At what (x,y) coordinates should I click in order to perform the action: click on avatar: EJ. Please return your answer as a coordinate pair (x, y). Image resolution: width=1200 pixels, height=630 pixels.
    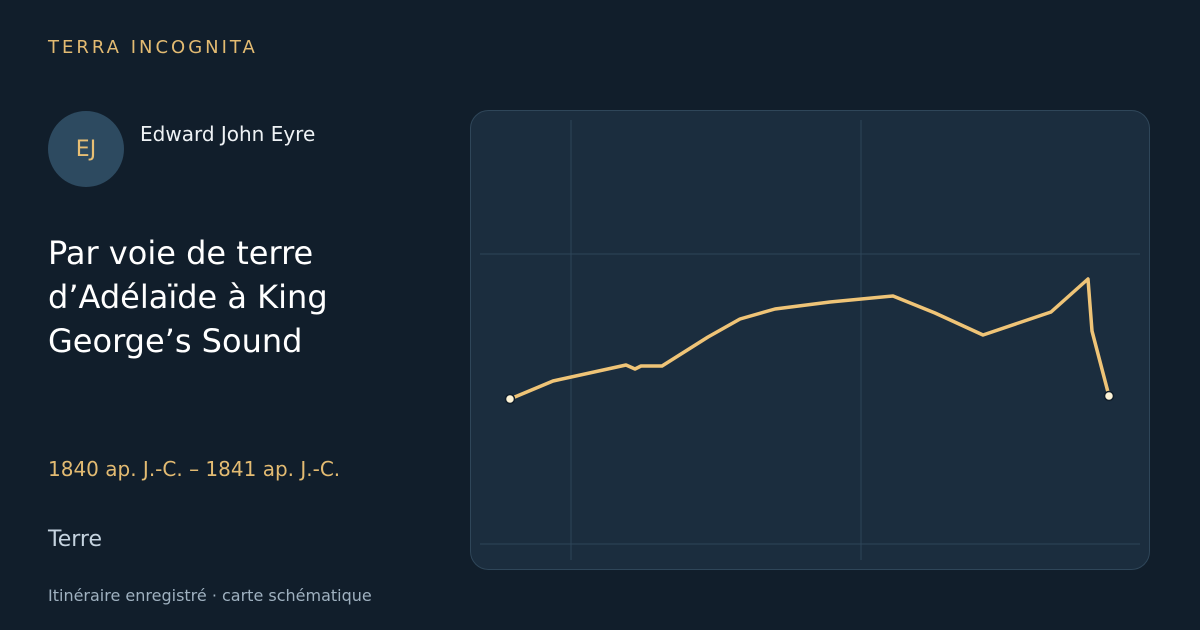
    Looking at the image, I should click on (86, 149).